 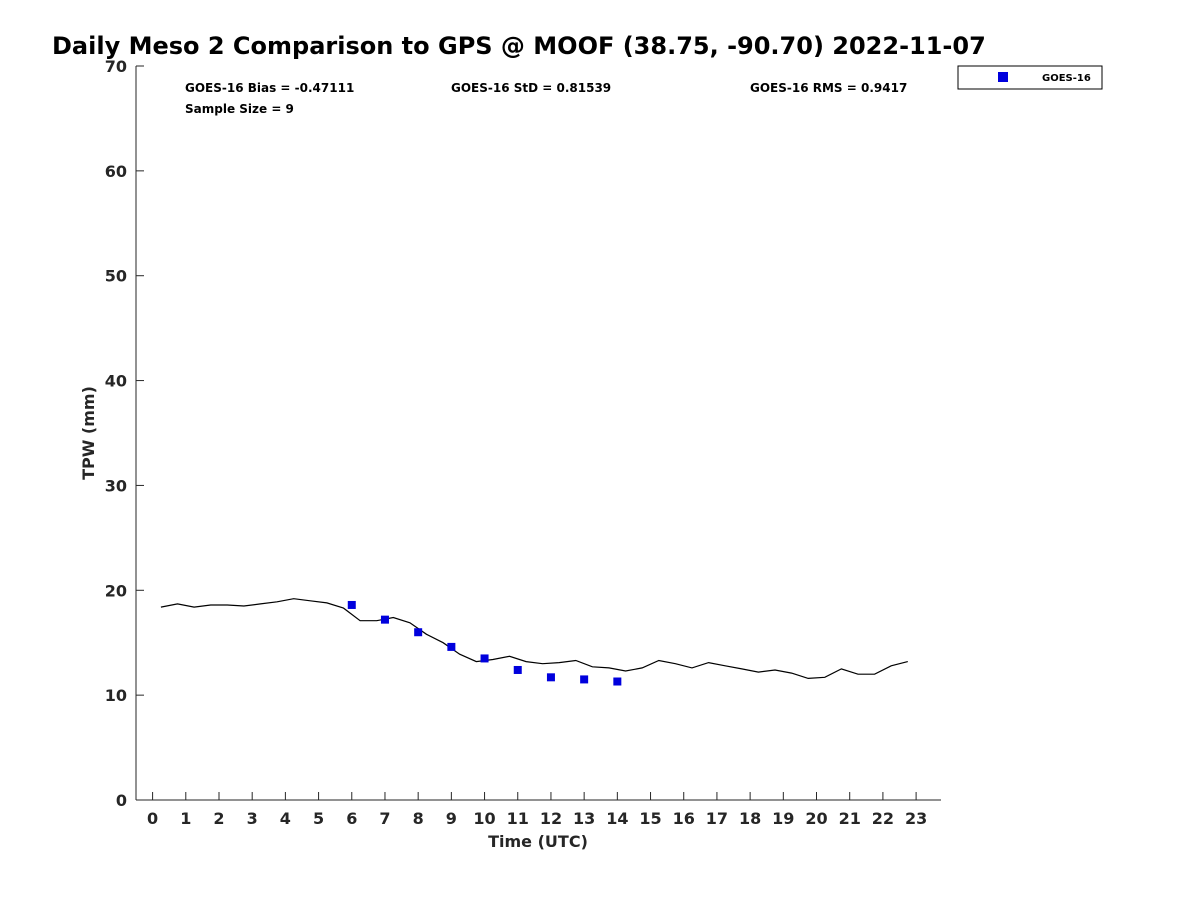 I want to click on legend-marker-goes16, so click(x=1003, y=77).